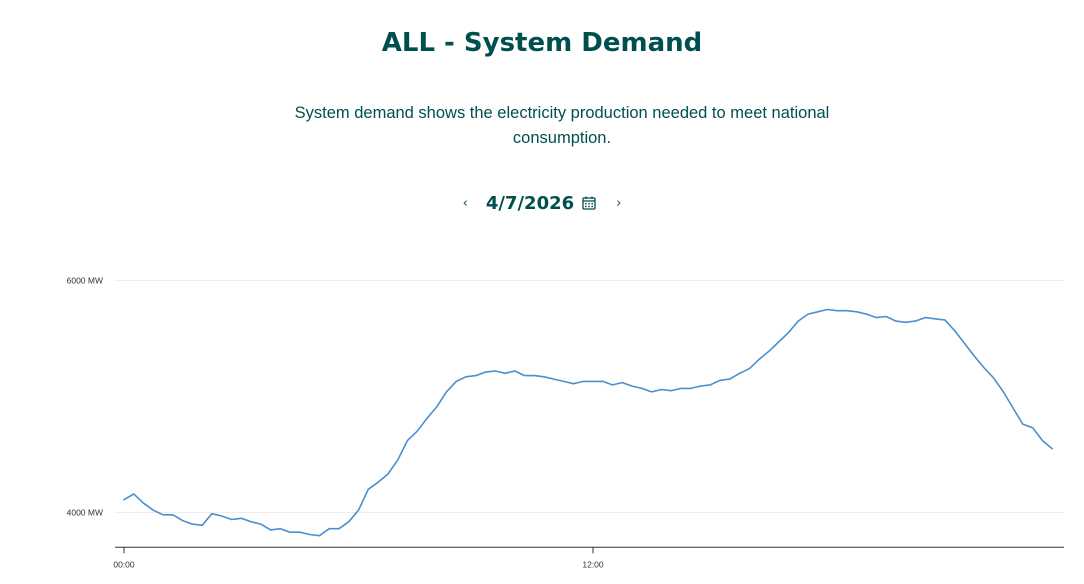  Describe the element at coordinates (589, 550) in the screenshot. I see `x-axis` at that location.